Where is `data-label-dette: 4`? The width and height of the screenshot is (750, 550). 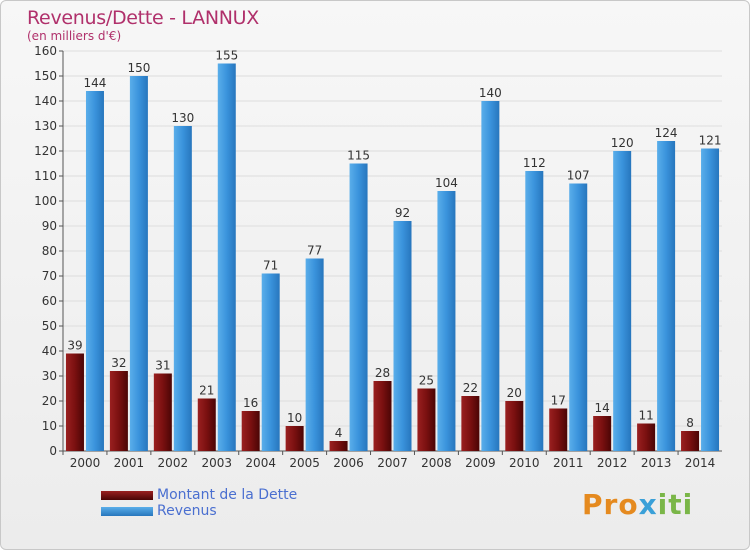
data-label-dette: 4 is located at coordinates (339, 433).